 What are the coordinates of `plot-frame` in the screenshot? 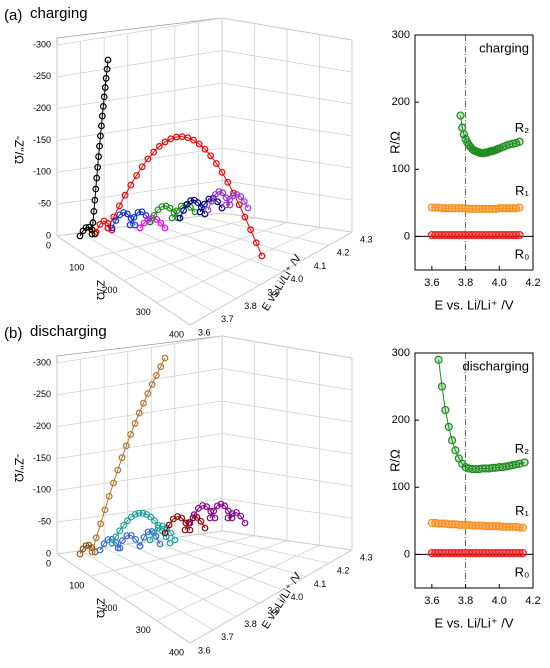 It's located at (474, 470).